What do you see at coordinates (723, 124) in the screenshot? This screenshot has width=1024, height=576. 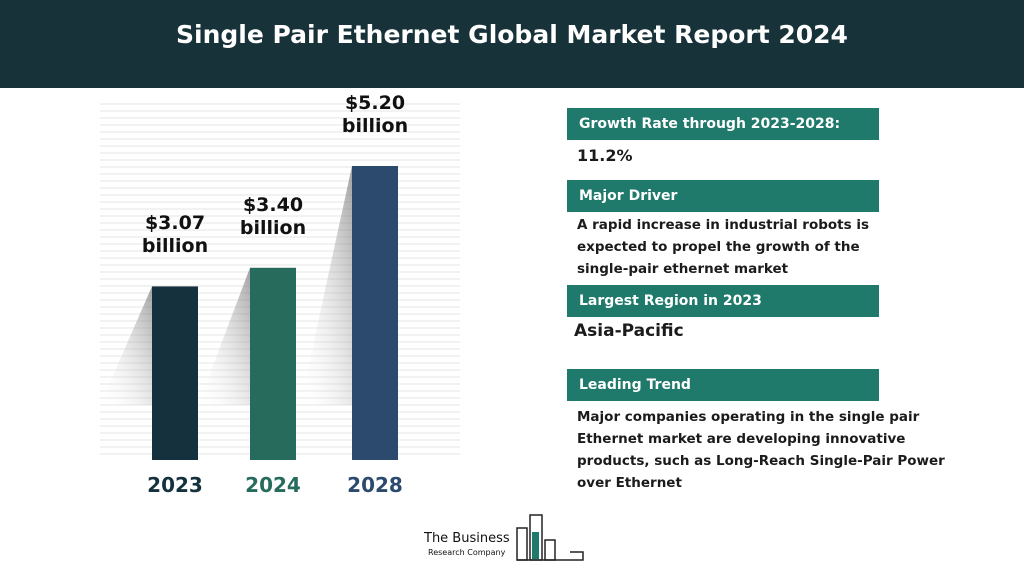 I see `panel-heading: Growth Rate through 2023-2028:` at bounding box center [723, 124].